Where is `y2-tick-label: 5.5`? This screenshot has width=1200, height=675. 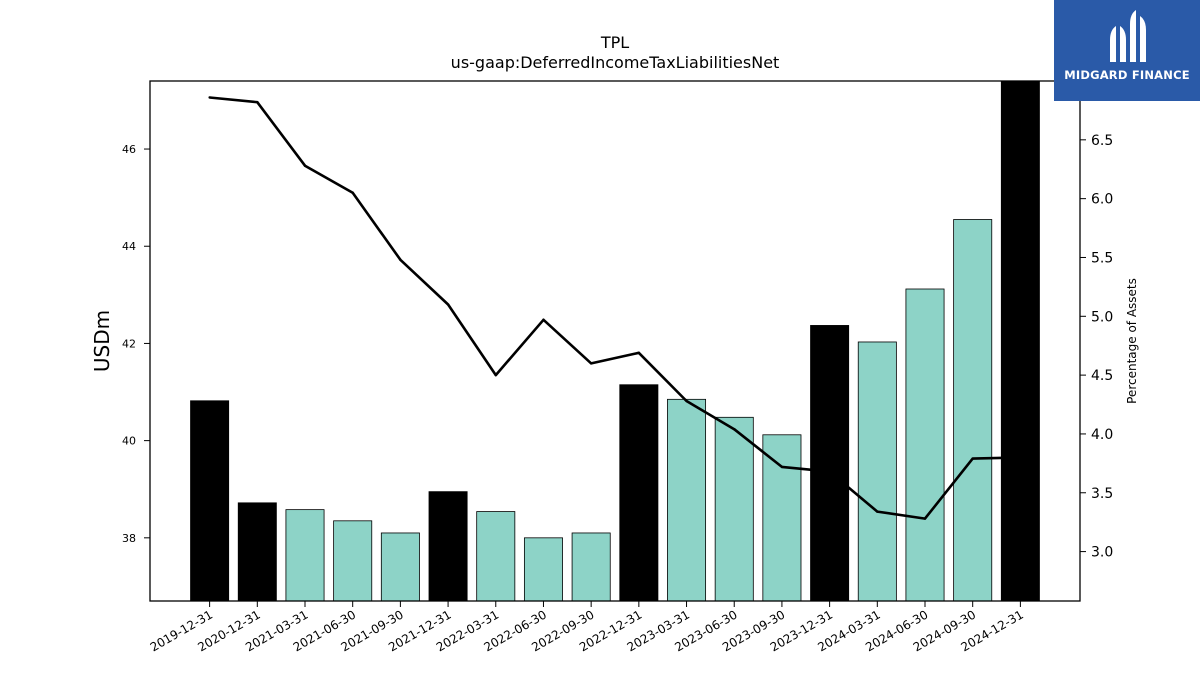 y2-tick-label: 5.5 is located at coordinates (1102, 258).